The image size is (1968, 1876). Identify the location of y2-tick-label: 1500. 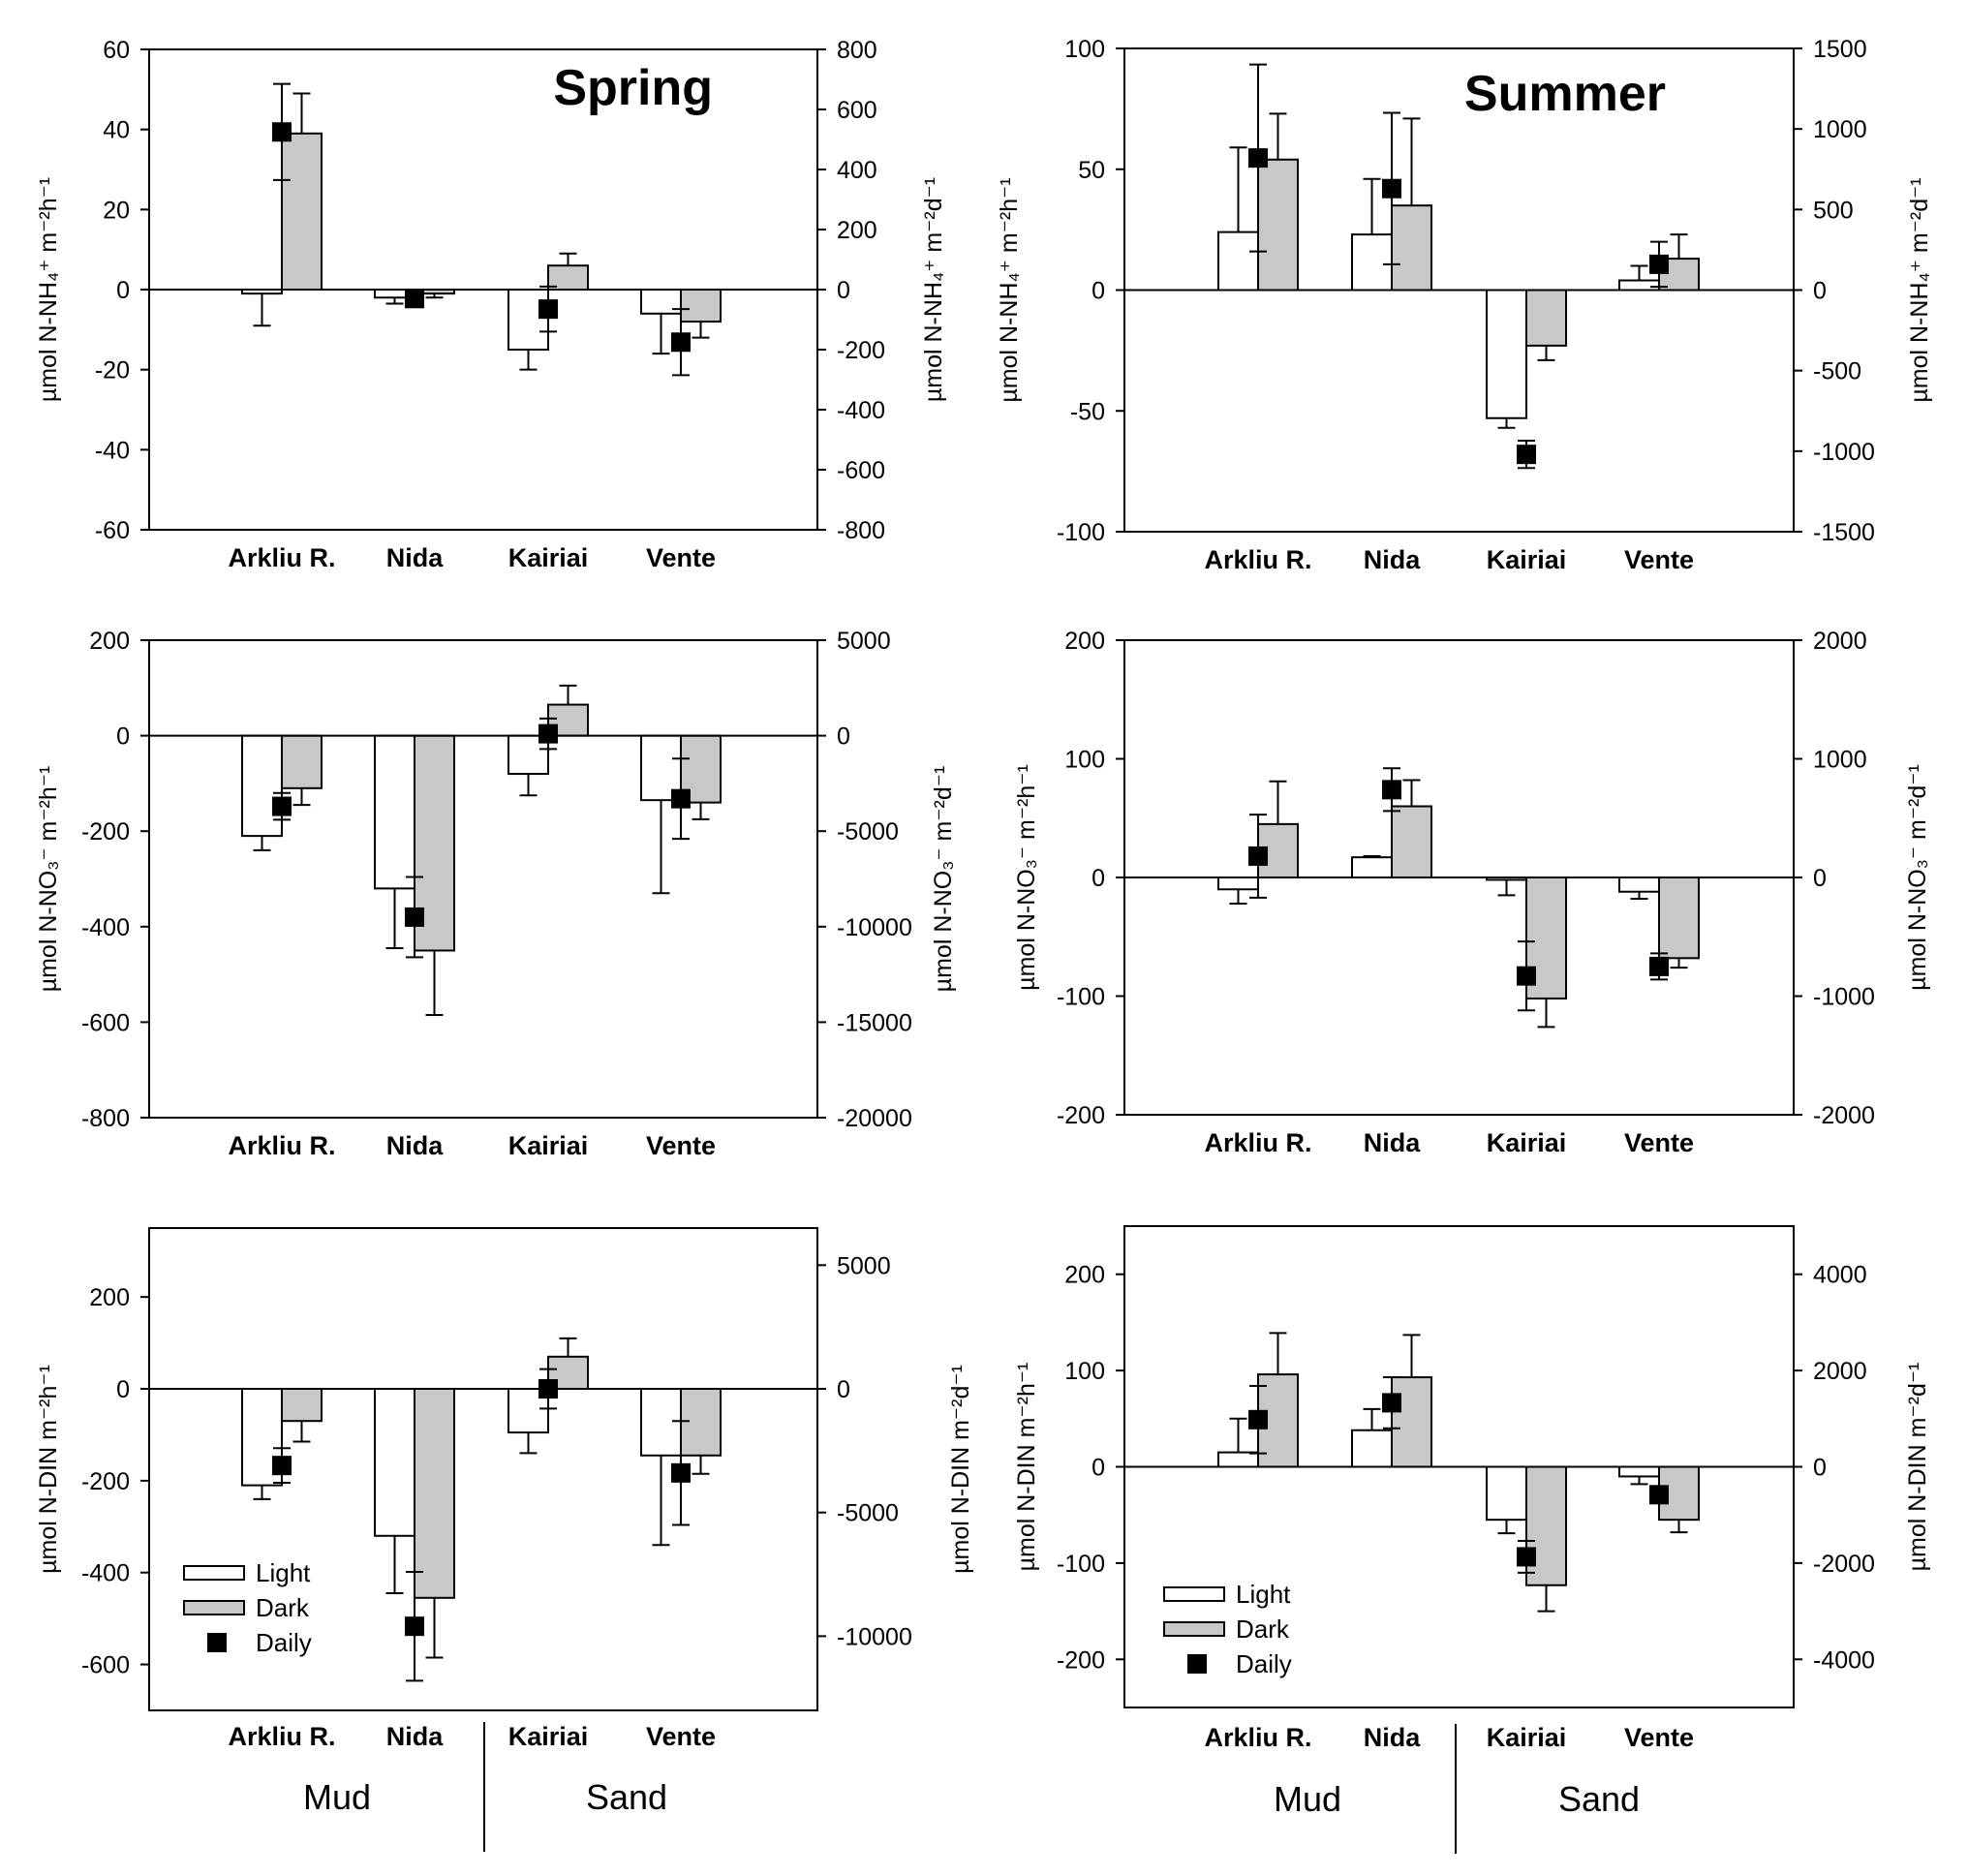
(1840, 49).